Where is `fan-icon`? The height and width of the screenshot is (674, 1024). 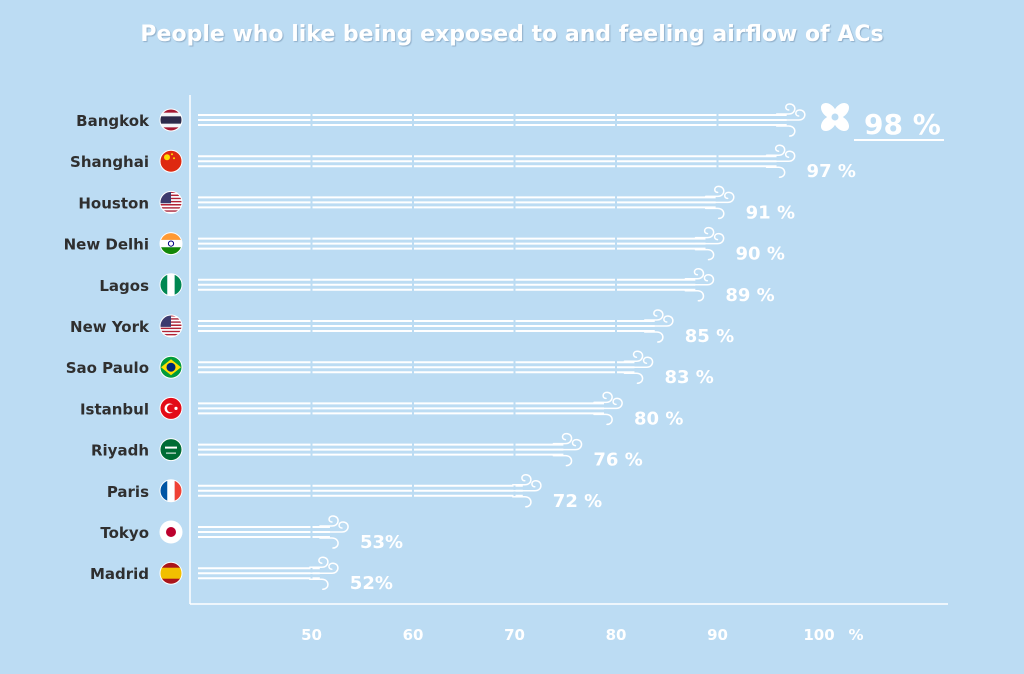
fan-icon is located at coordinates (835, 117).